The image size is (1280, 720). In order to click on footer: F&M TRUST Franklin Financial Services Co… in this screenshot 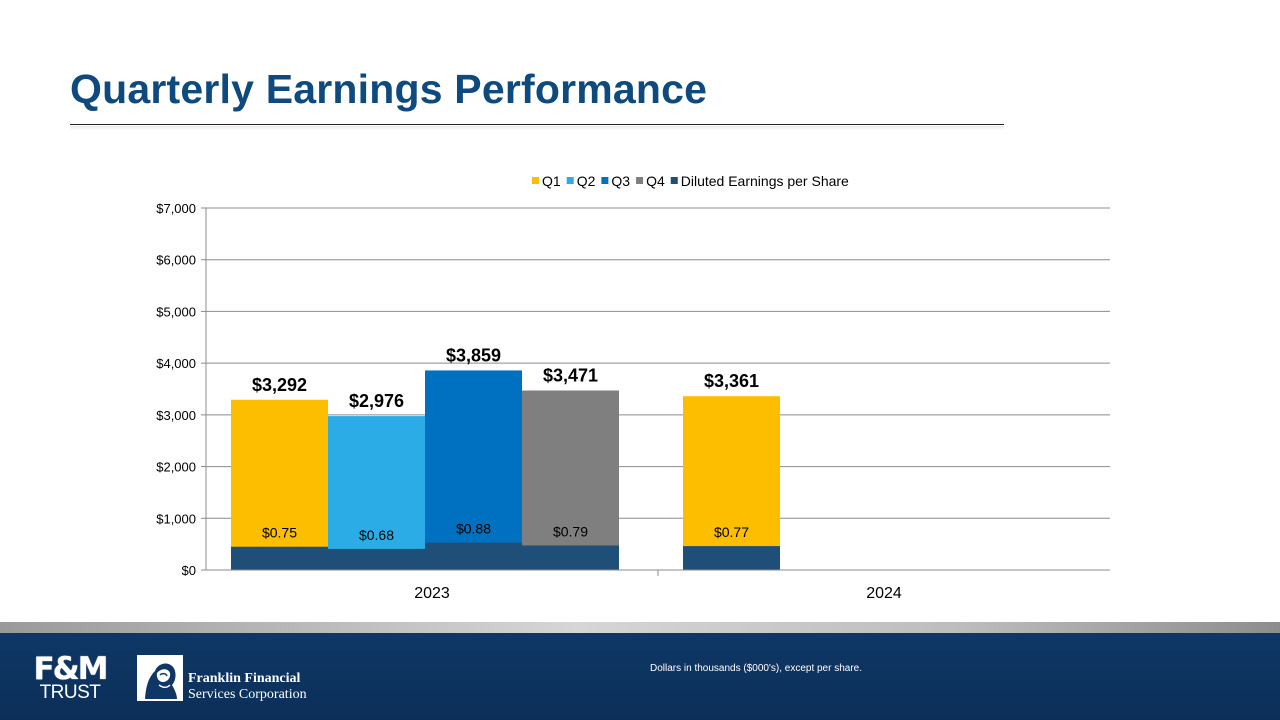, I will do `click(640, 676)`.